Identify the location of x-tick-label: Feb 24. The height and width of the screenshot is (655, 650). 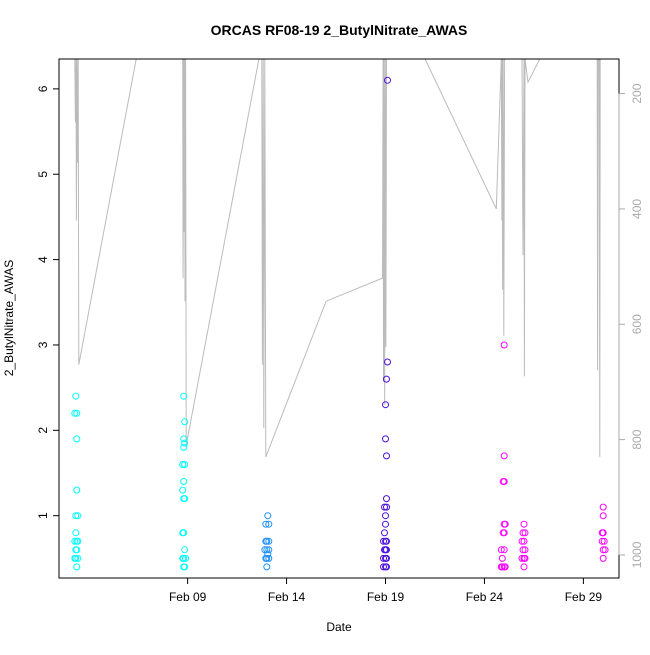
(485, 597).